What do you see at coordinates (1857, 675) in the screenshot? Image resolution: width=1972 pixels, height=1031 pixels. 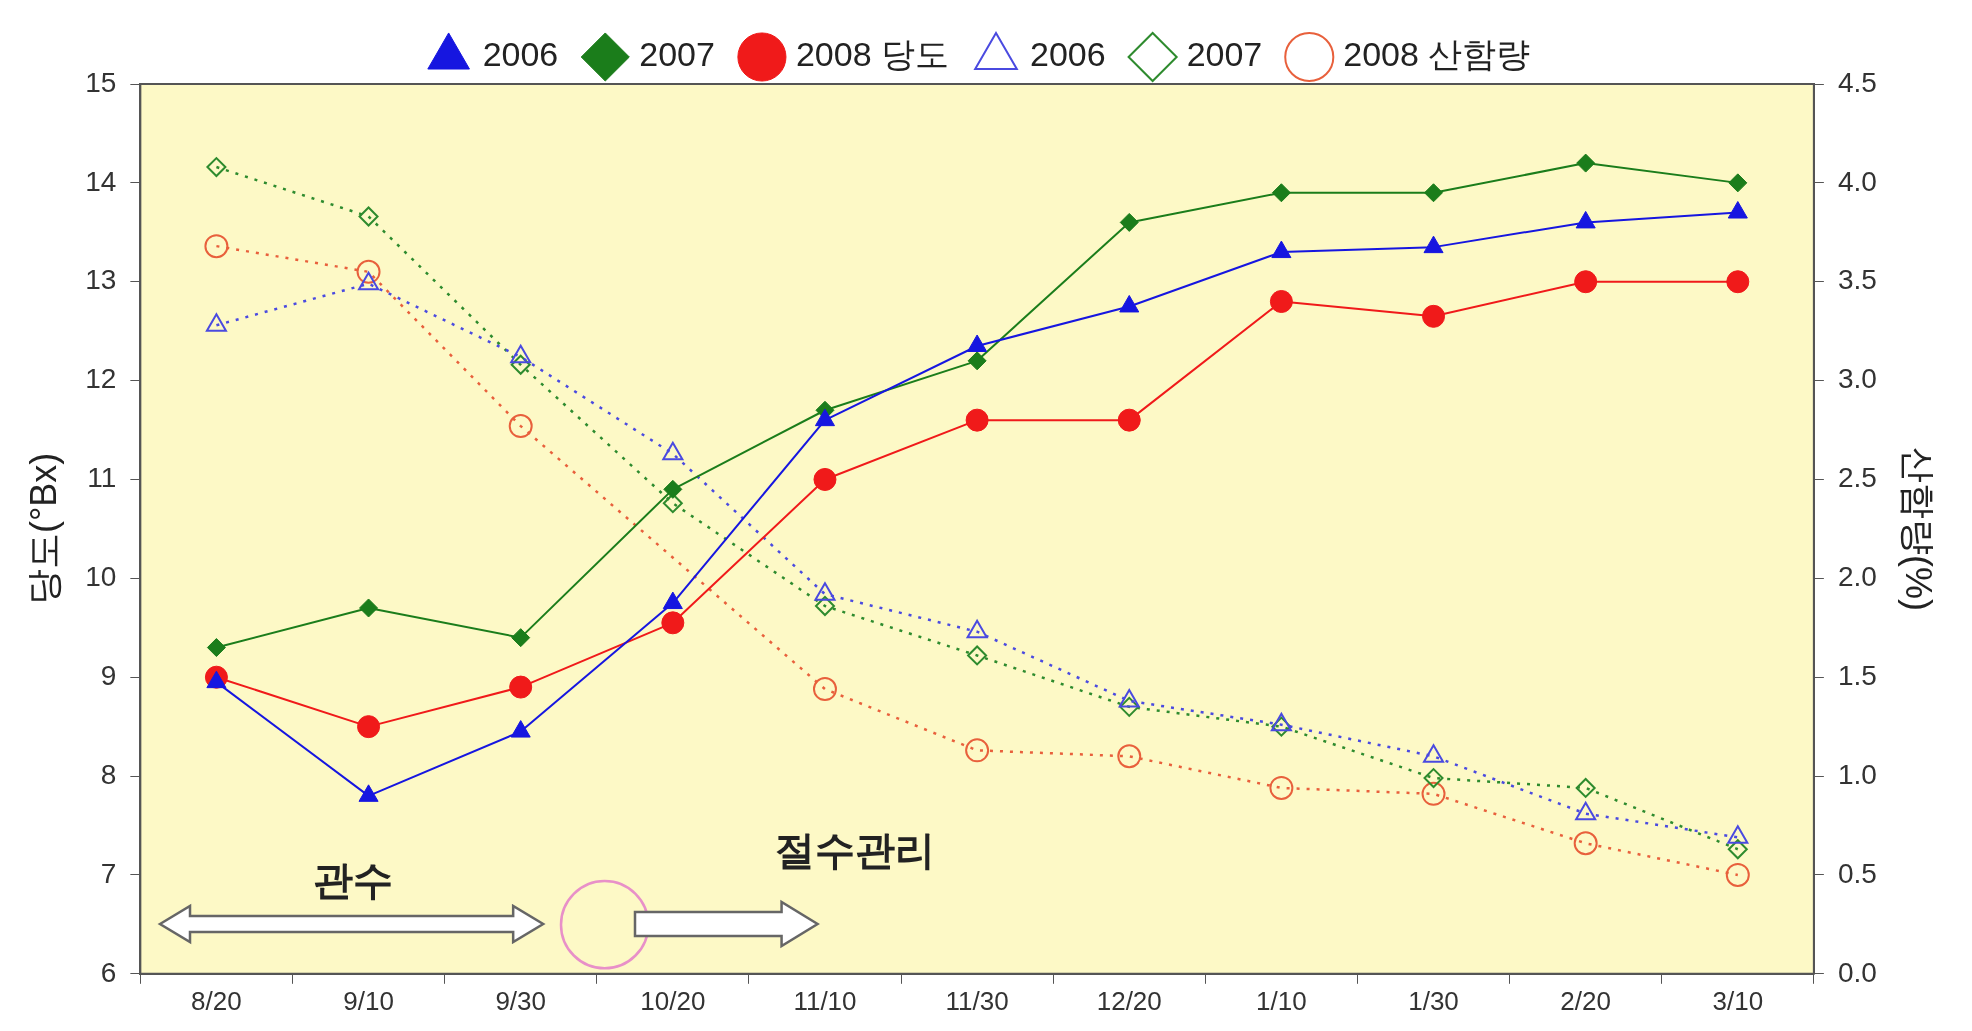 I see `y2-tick-label: 1.5` at bounding box center [1857, 675].